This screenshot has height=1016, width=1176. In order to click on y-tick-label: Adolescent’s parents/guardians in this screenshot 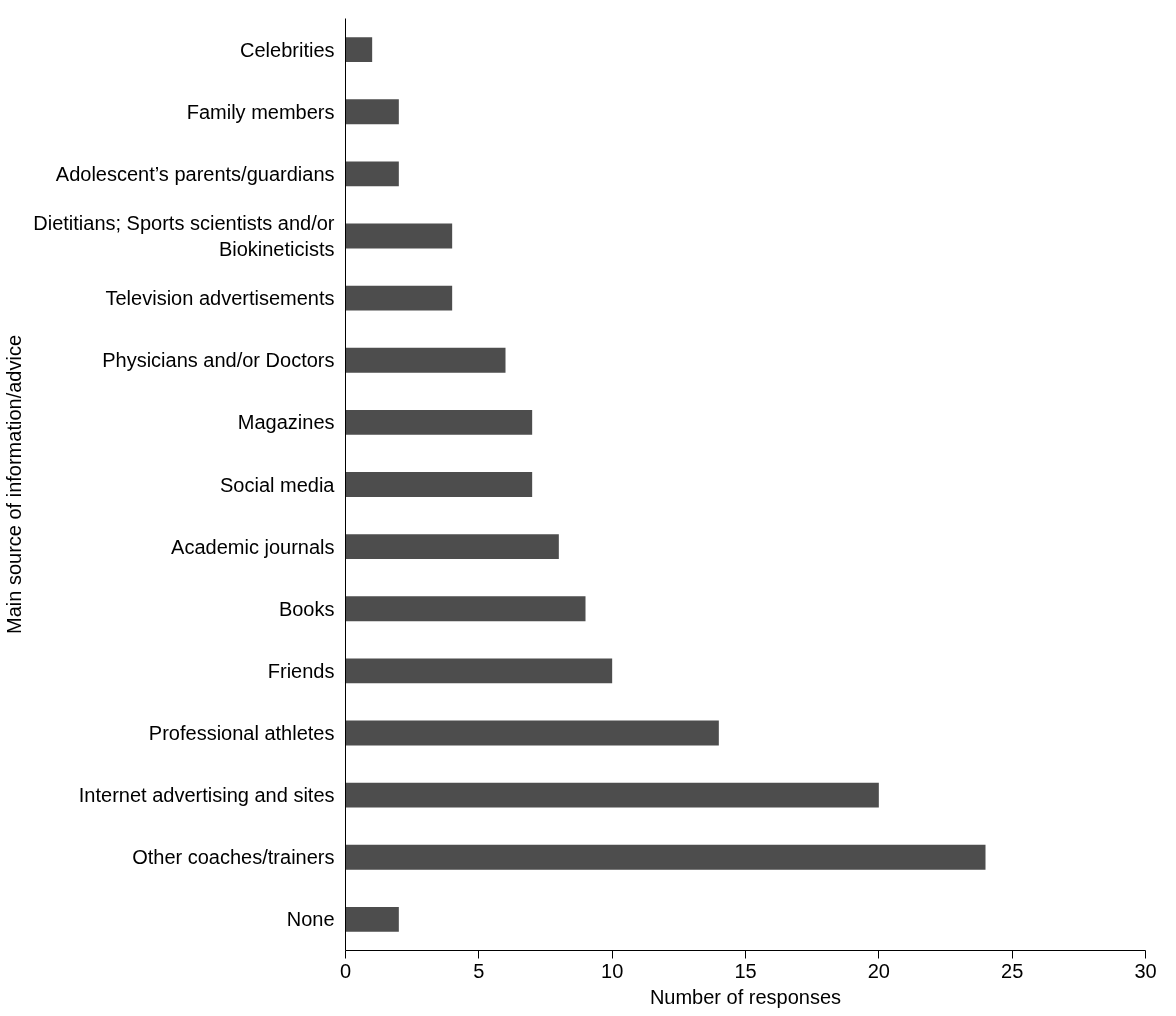, I will do `click(195, 173)`.